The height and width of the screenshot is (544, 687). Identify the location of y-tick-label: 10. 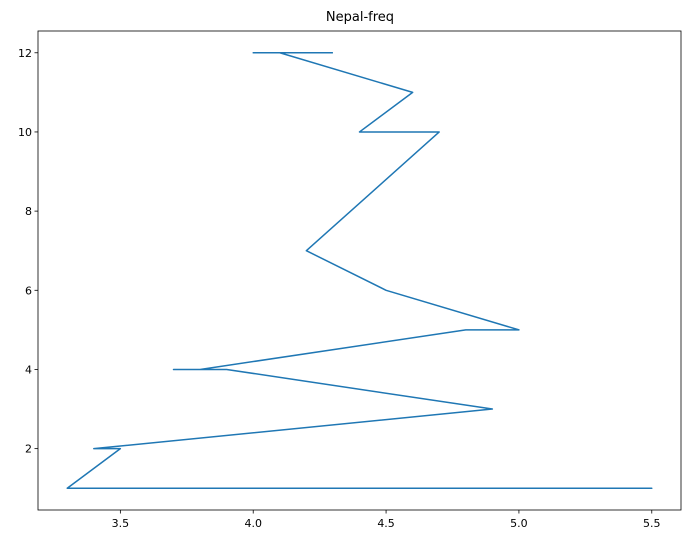
(25, 132).